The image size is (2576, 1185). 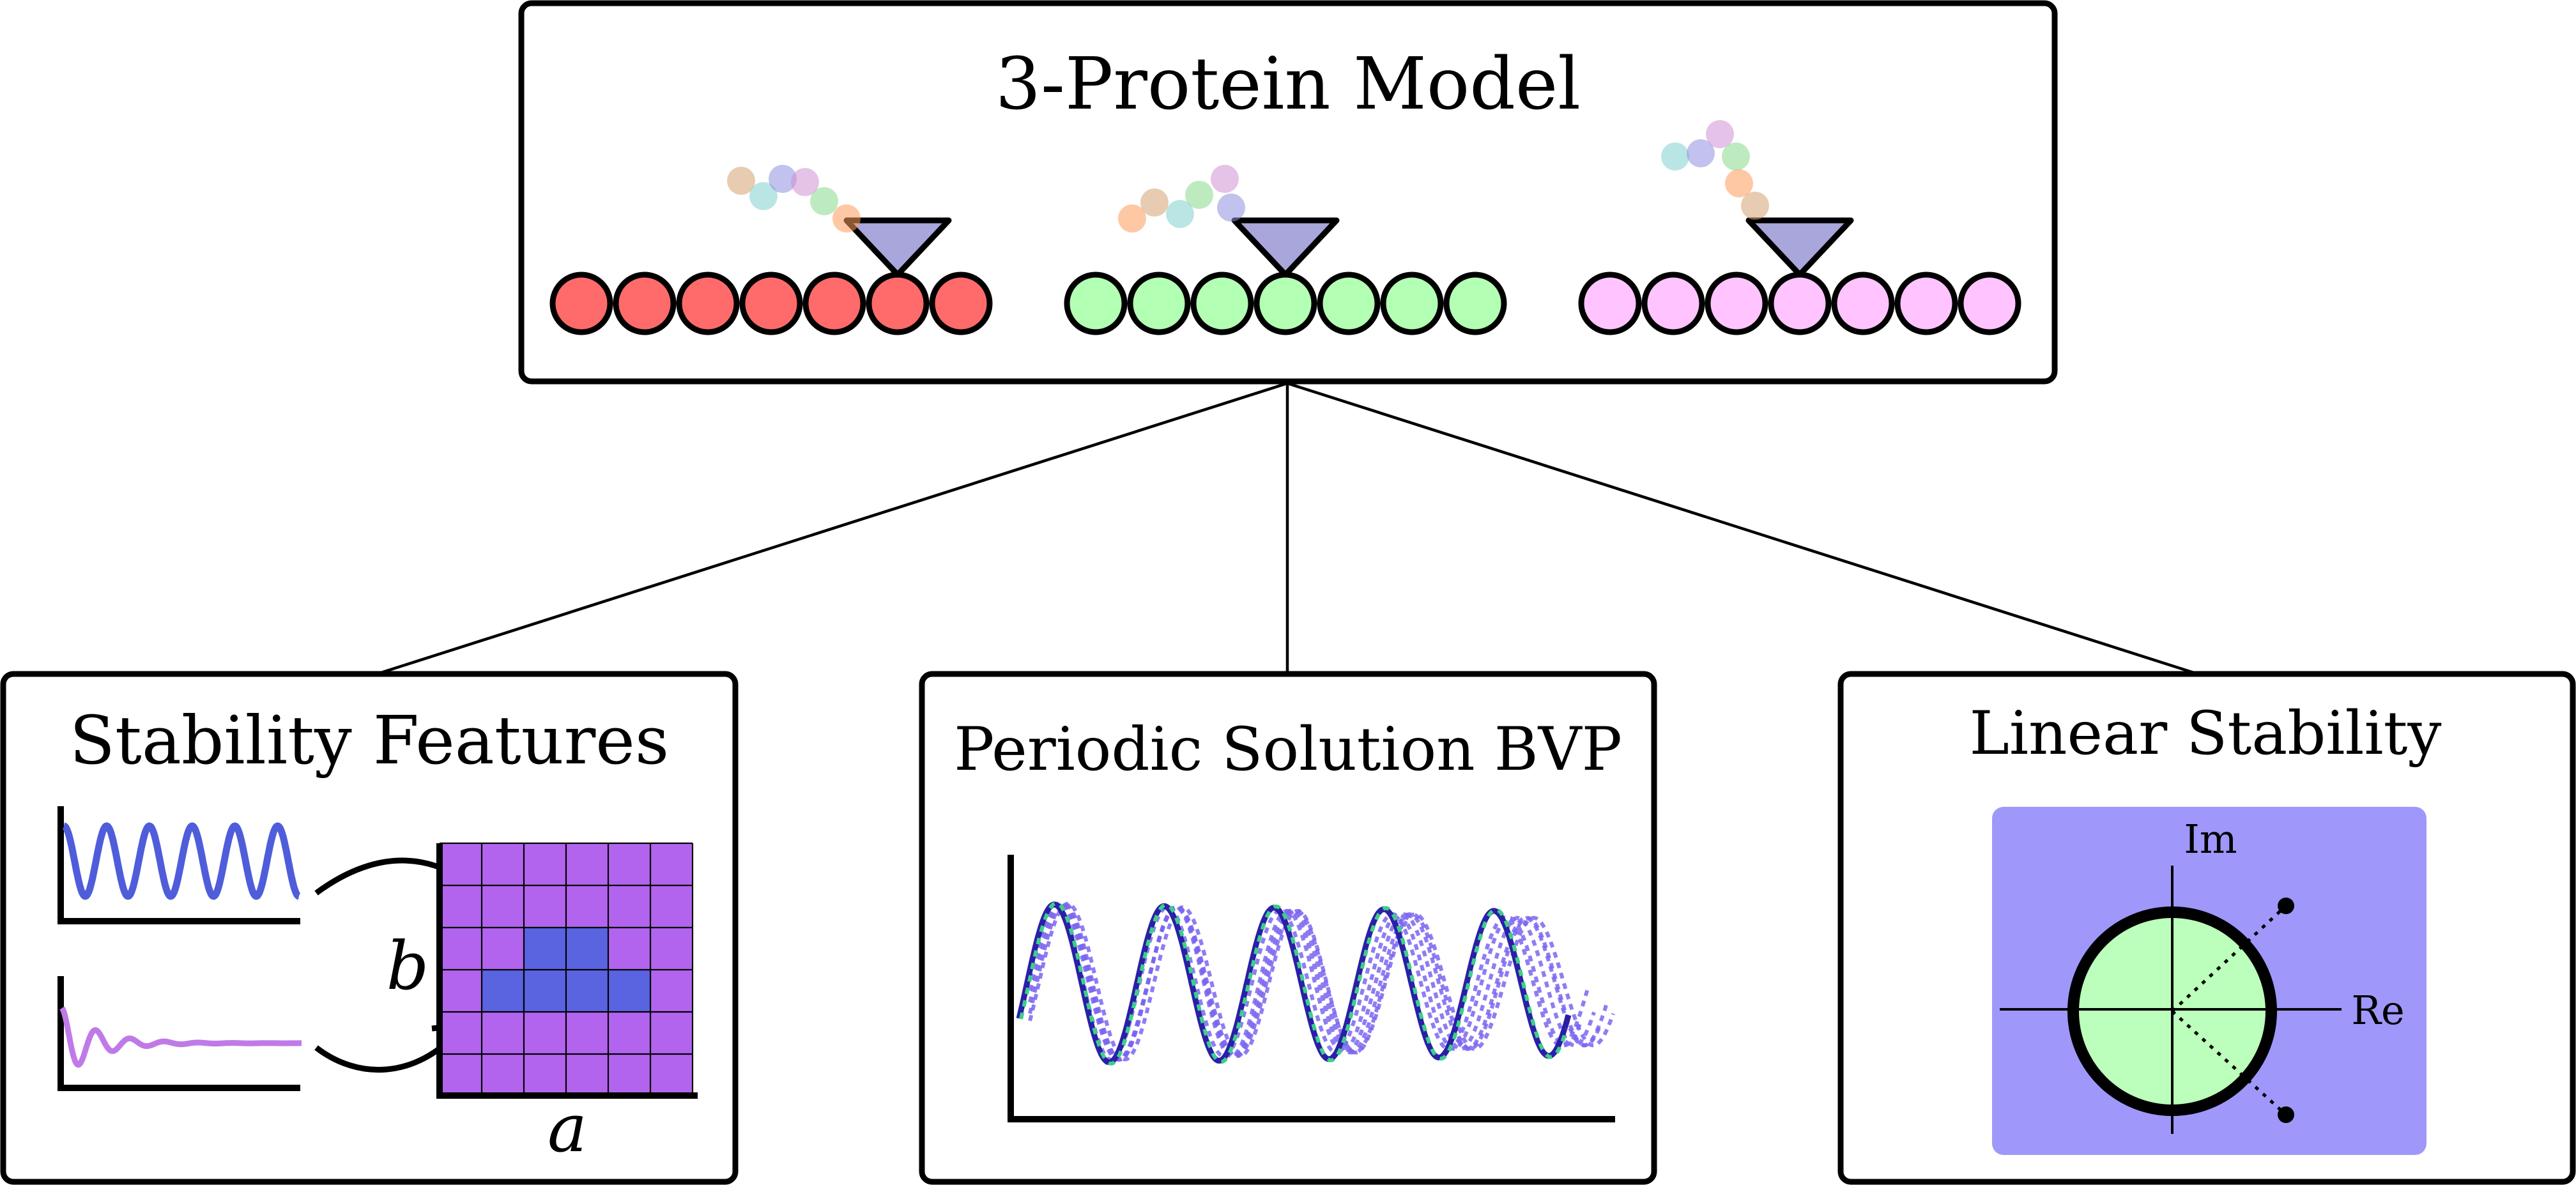 What do you see at coordinates (180, 1037) in the screenshot?
I see `damped-signal` at bounding box center [180, 1037].